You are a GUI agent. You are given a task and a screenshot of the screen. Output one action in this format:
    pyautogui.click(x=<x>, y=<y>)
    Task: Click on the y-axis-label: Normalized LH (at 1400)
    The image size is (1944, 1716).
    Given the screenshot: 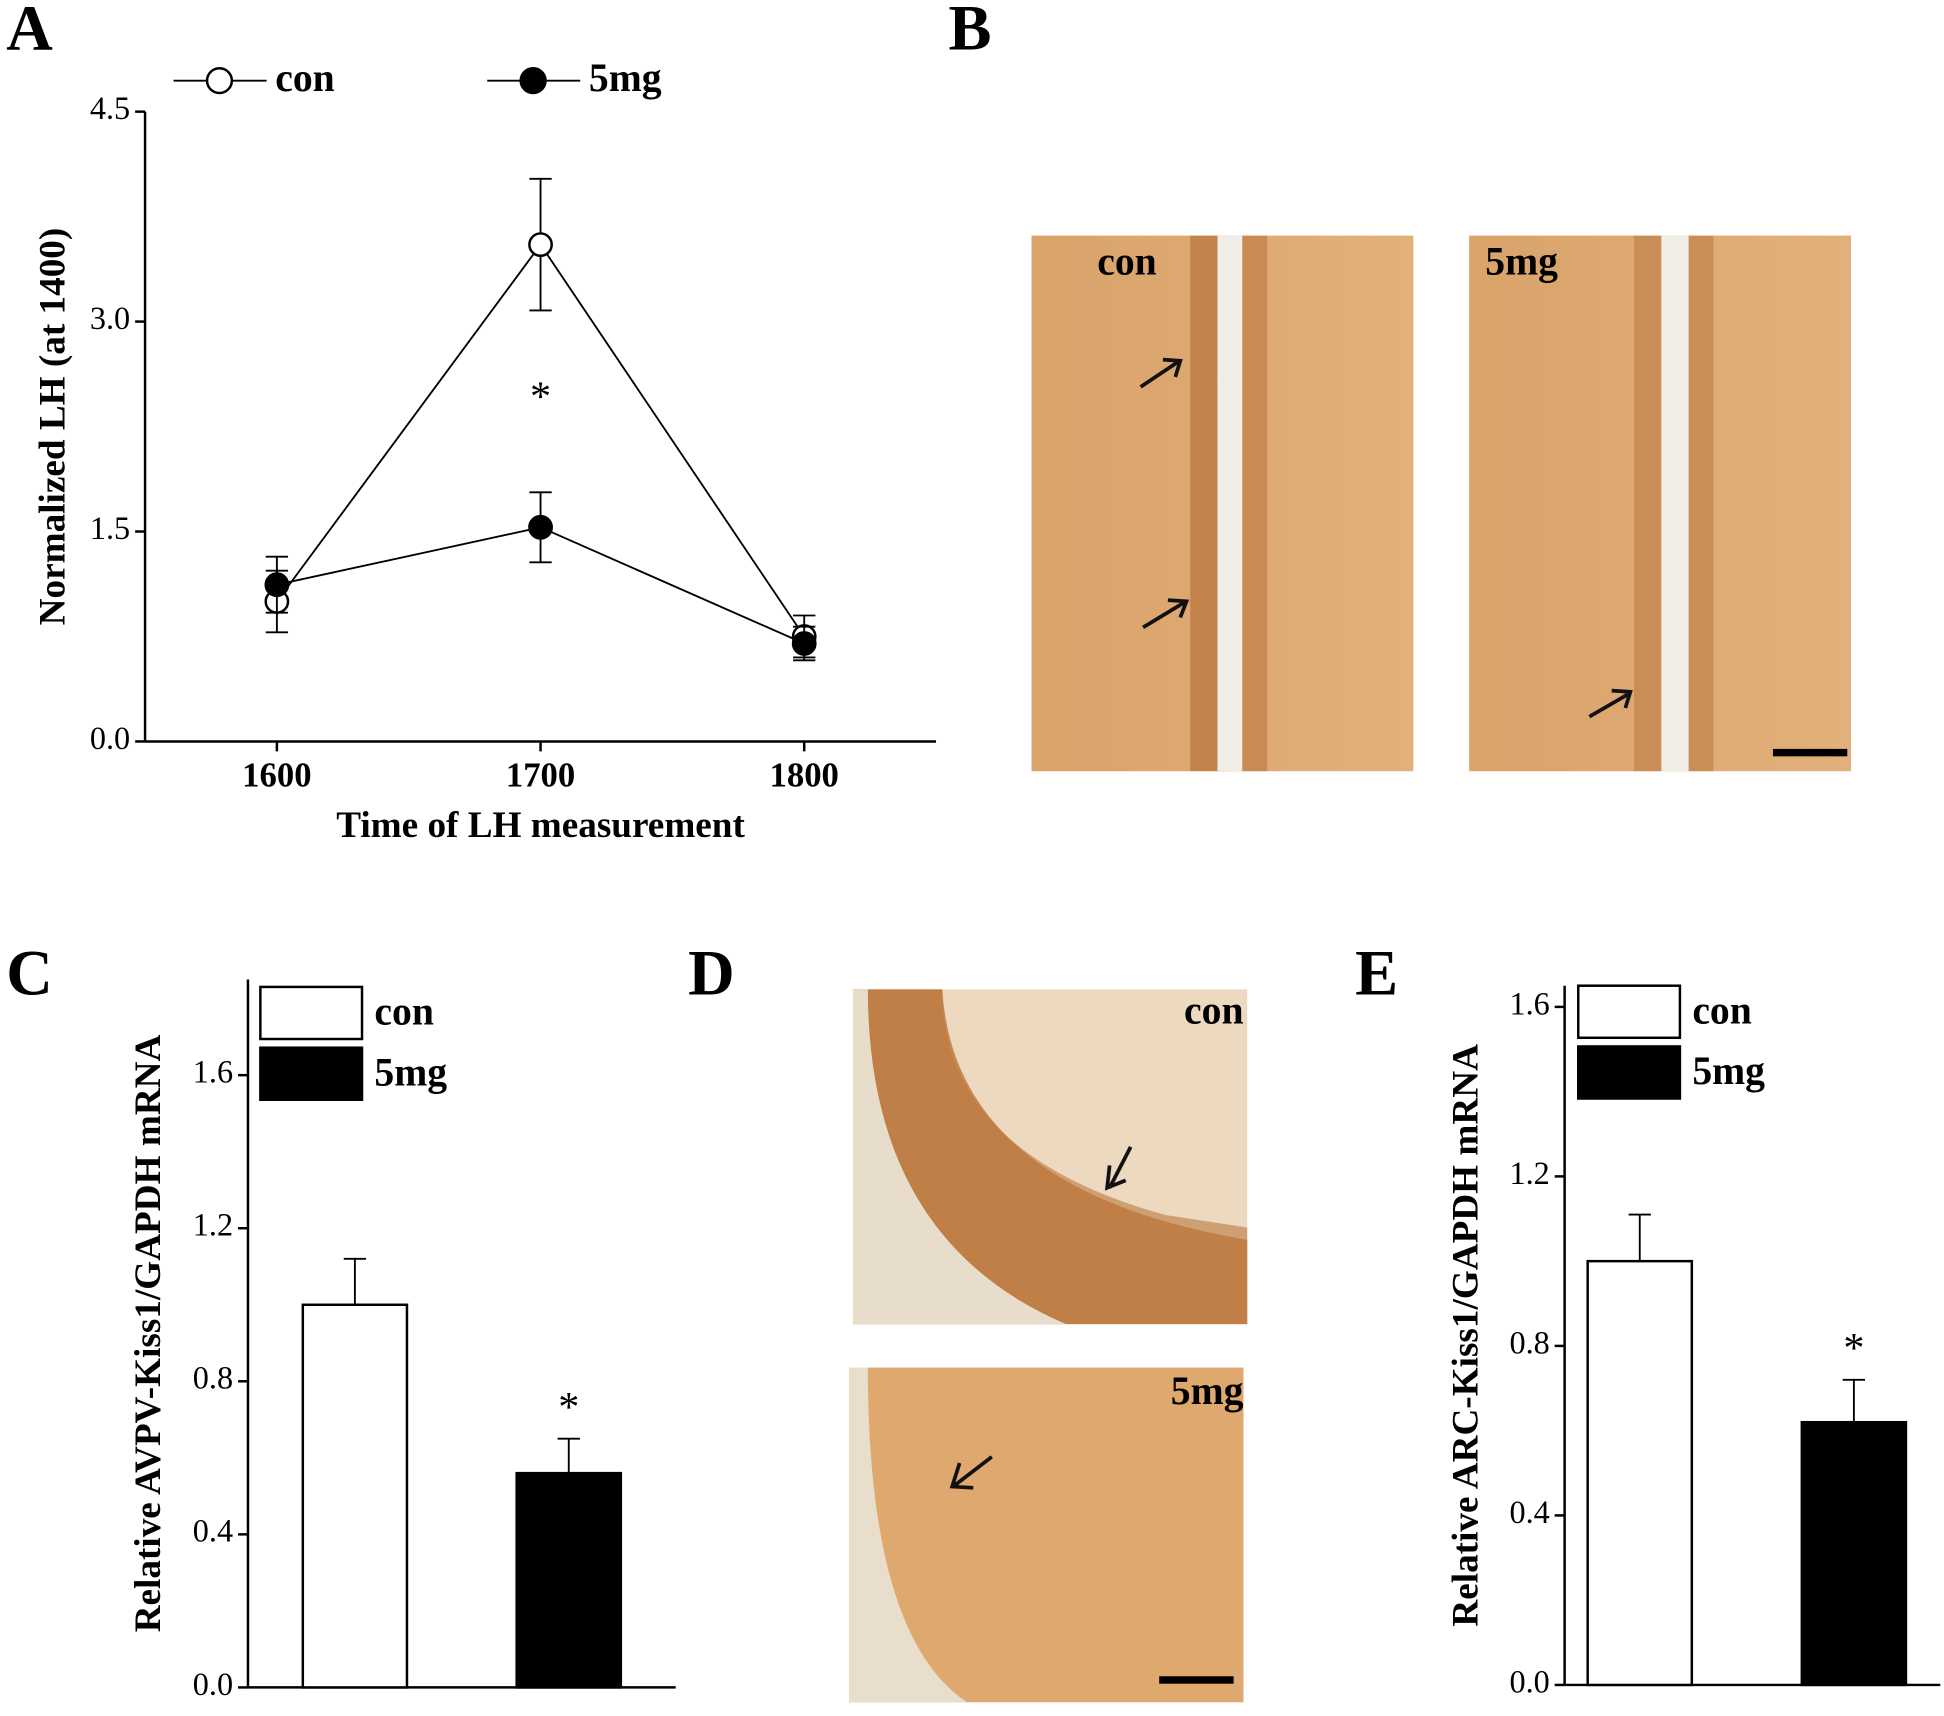 What is the action you would take?
    pyautogui.click(x=52, y=427)
    